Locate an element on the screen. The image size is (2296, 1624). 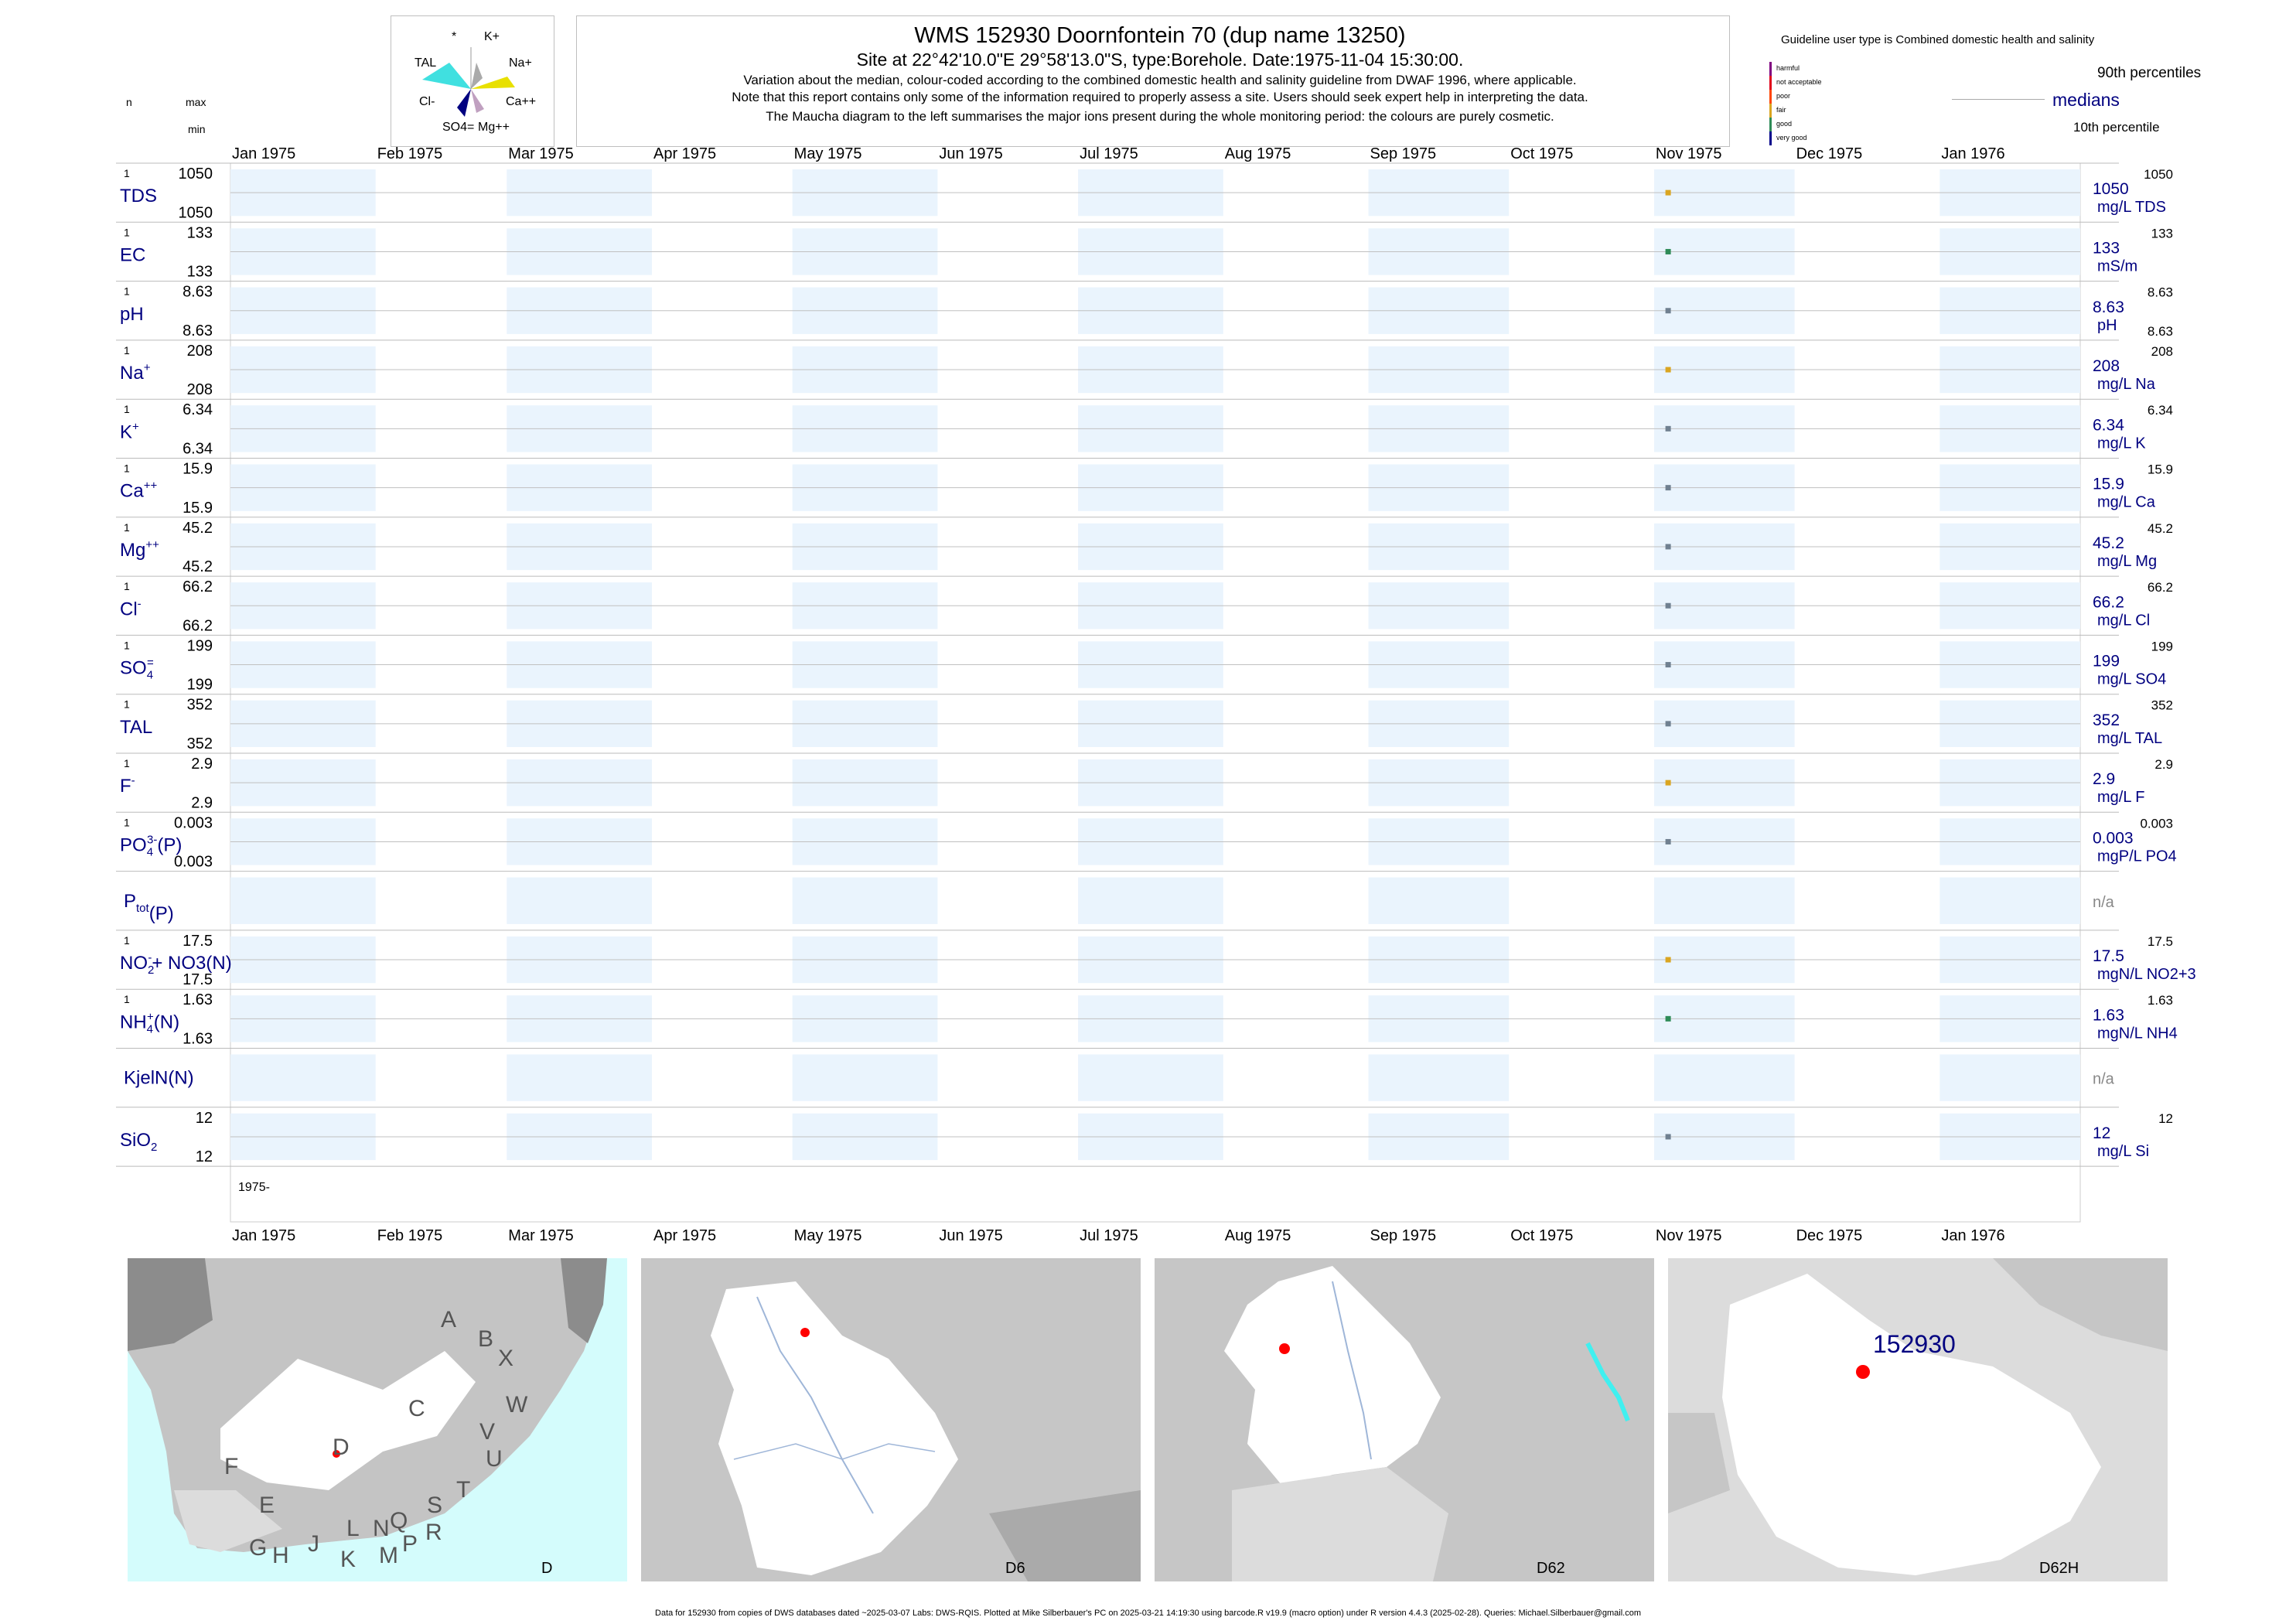
row-min: 12 is located at coordinates (204, 1156).